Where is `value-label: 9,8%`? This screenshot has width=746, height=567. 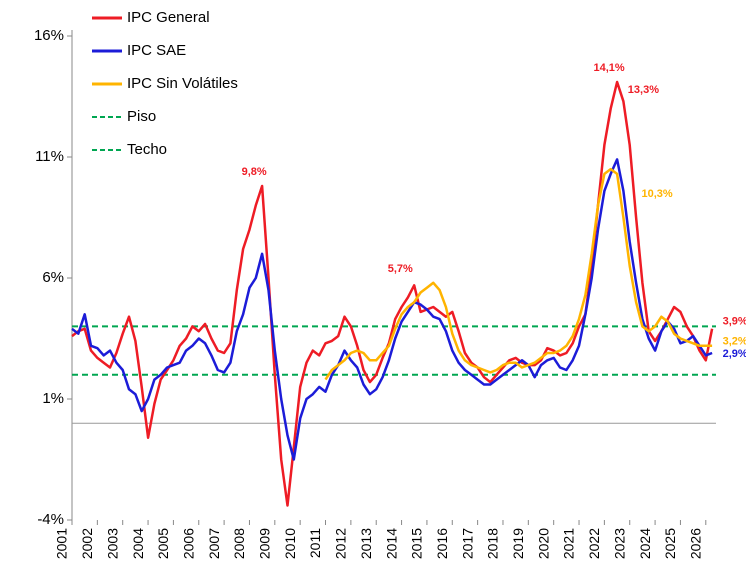 value-label: 9,8% is located at coordinates (254, 172).